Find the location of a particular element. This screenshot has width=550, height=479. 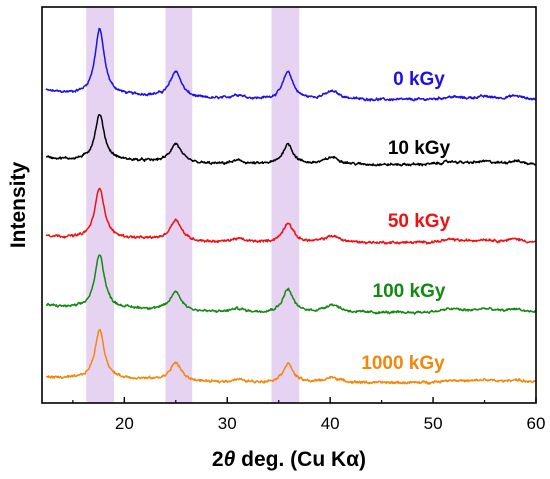

x-axis-title-theta: θ is located at coordinates (230, 459).